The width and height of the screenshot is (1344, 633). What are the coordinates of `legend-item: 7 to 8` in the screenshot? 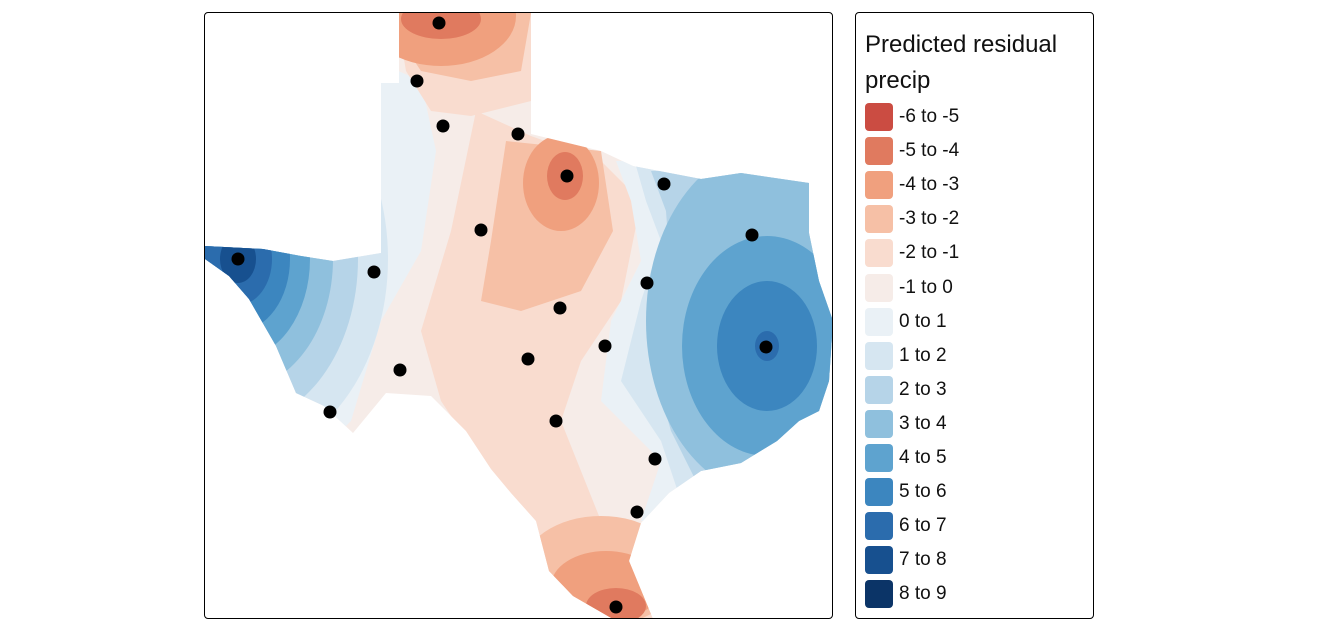 It's located at (912, 560).